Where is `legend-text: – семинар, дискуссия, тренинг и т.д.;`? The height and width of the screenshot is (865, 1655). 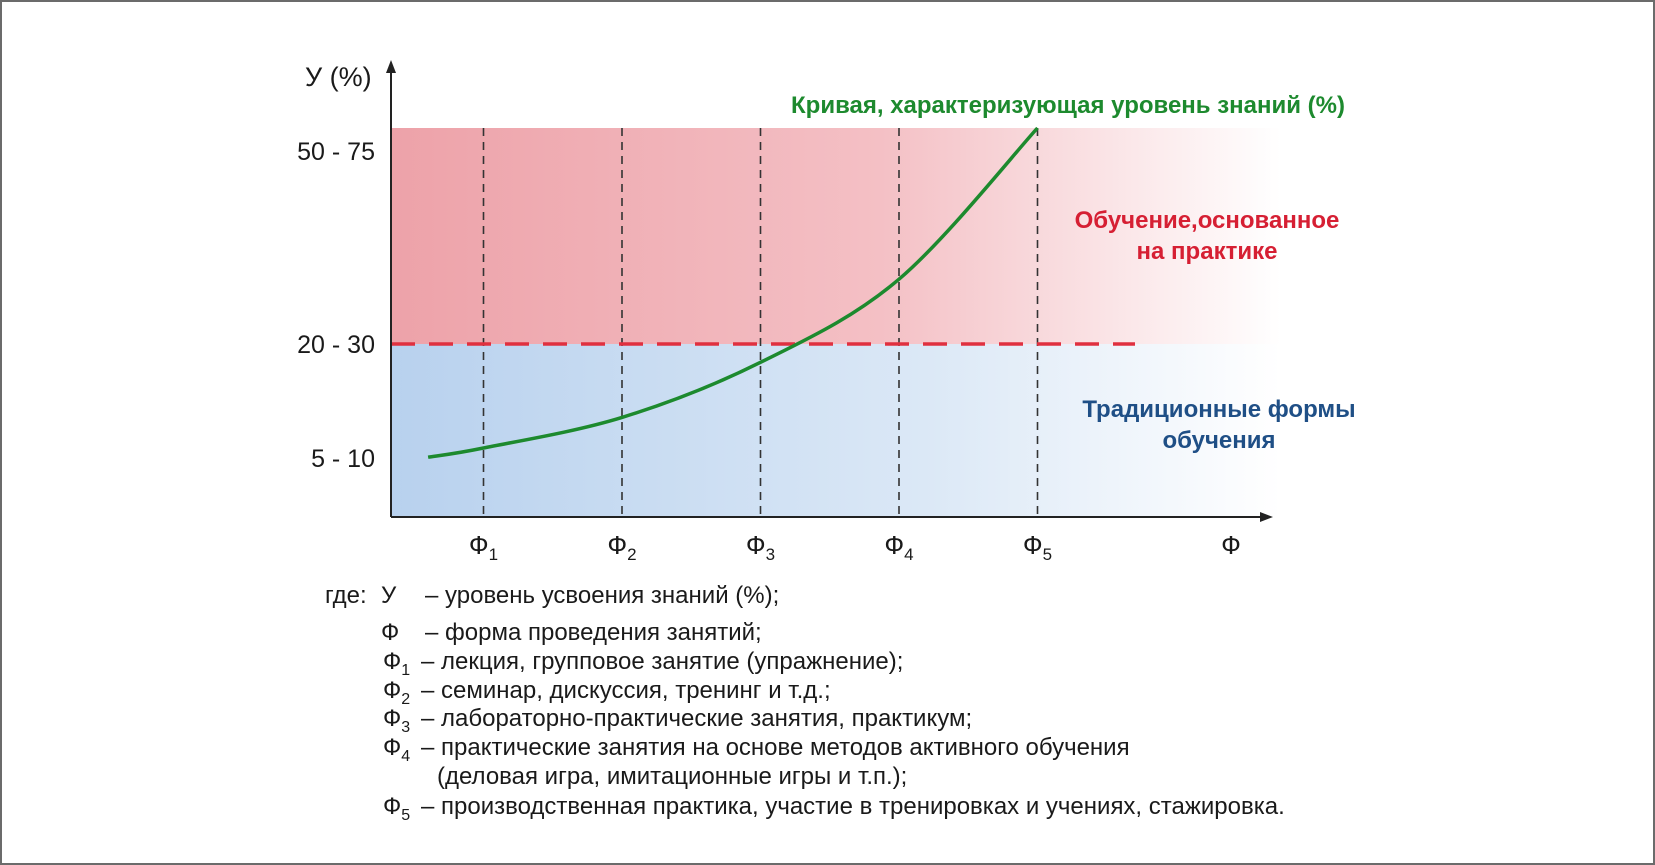 legend-text: – семинар, дискуссия, тренинг и т.д.; is located at coordinates (626, 690).